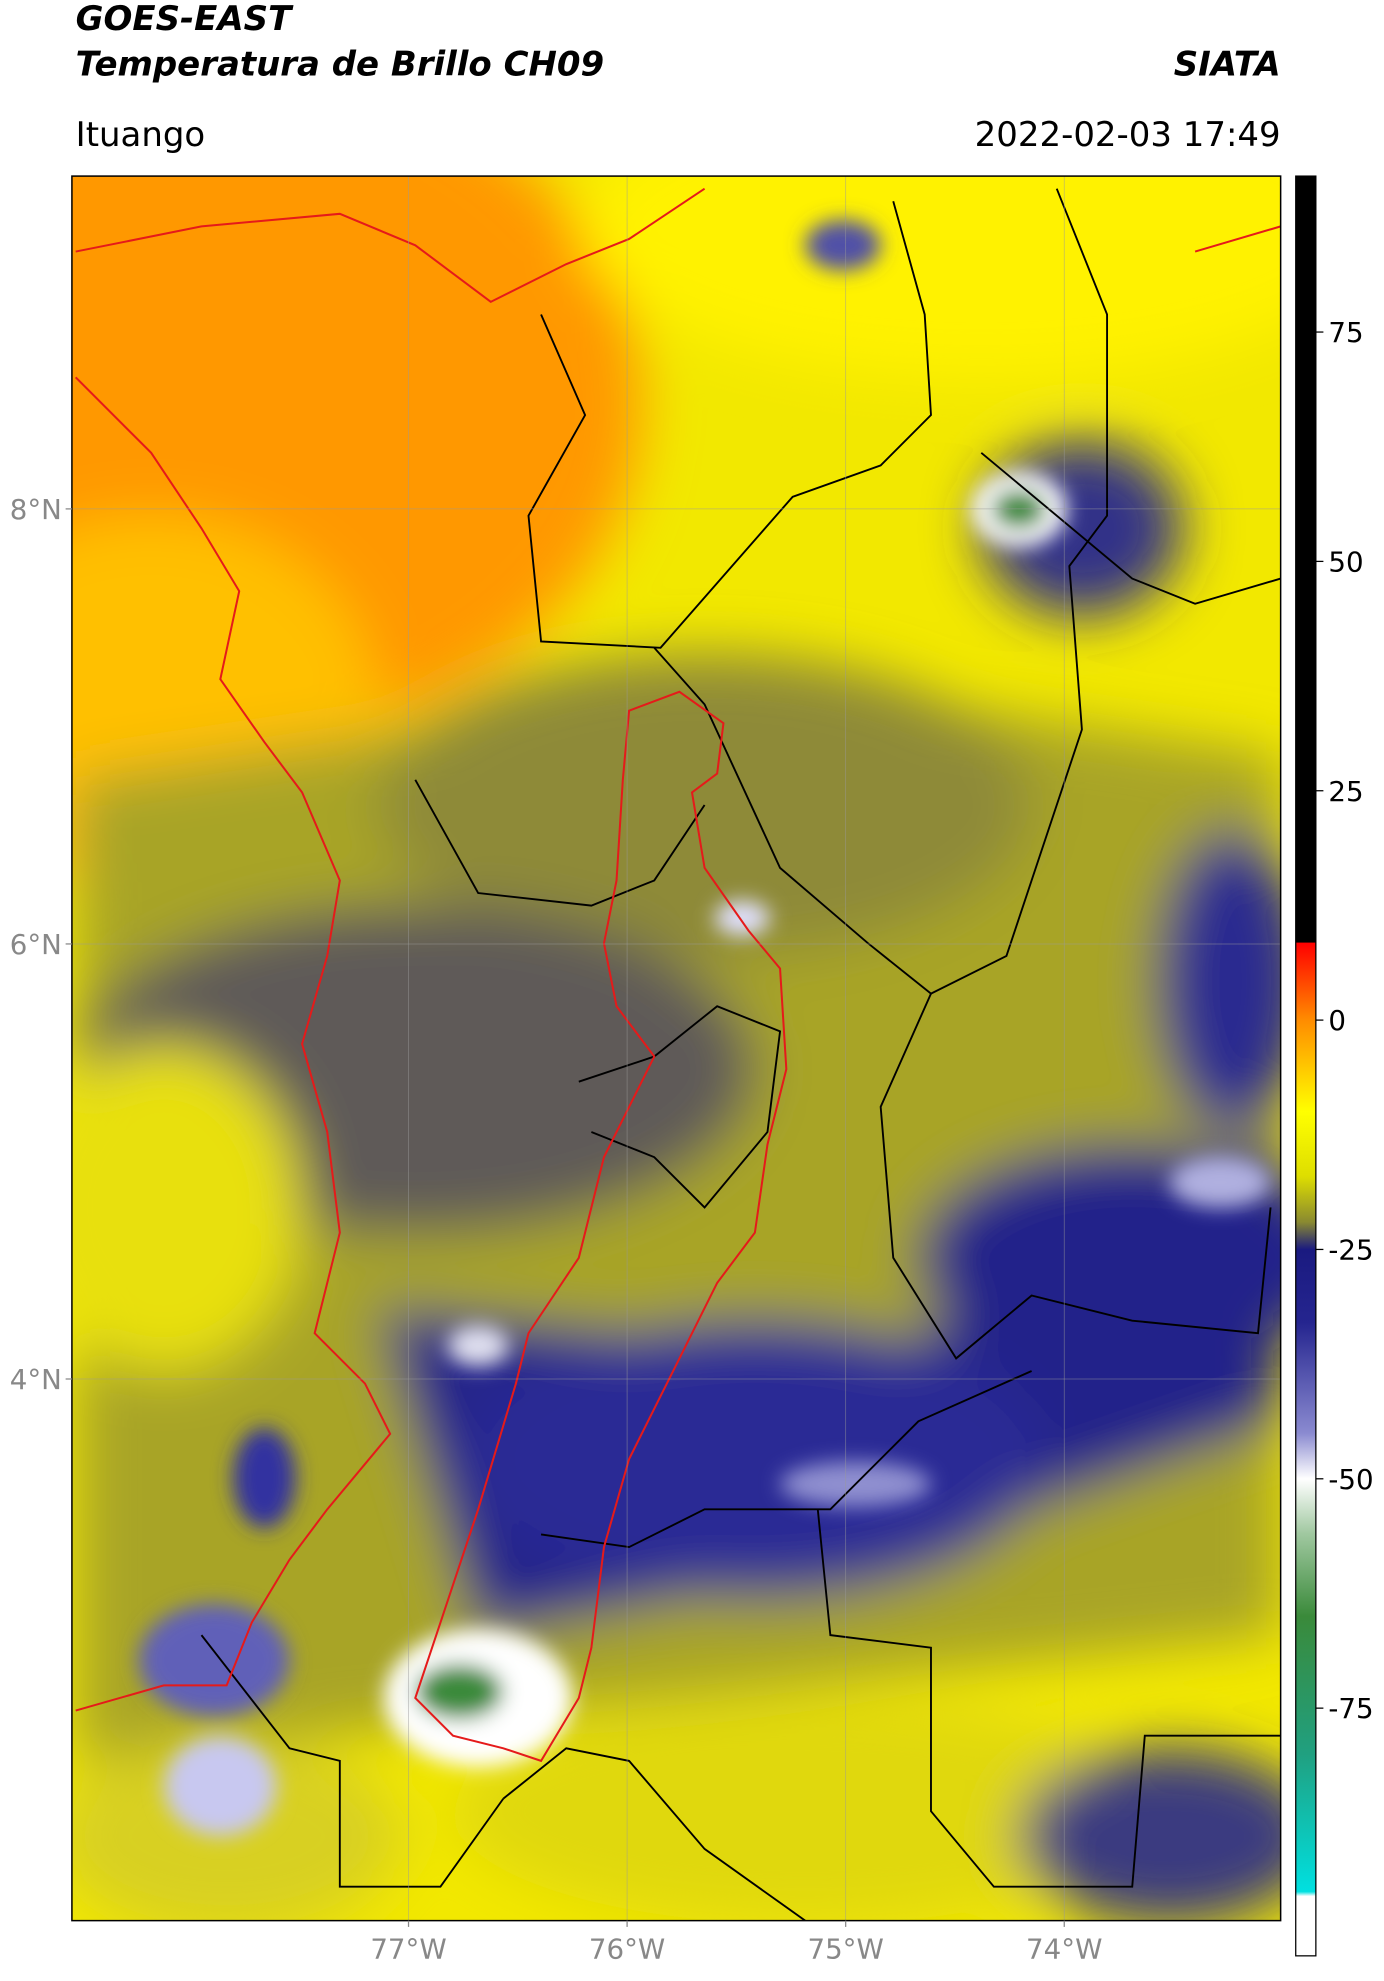 The height and width of the screenshot is (1981, 1384). I want to click on y-tick-label: 8°N, so click(36, 509).